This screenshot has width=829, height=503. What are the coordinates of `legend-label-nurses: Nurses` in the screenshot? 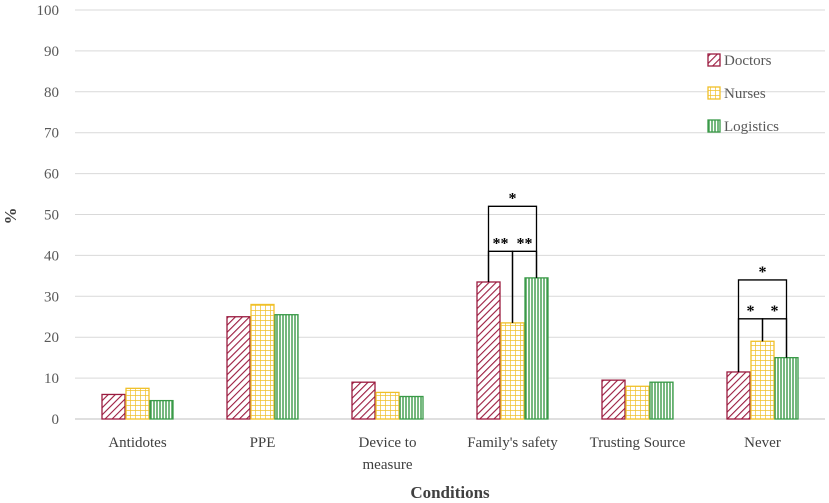 It's located at (745, 94).